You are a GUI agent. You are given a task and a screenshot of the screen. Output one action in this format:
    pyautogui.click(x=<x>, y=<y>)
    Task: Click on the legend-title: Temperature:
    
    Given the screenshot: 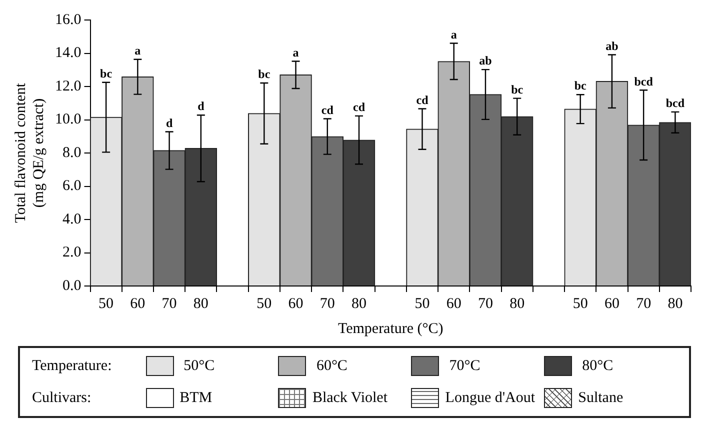 What is the action you would take?
    pyautogui.click(x=72, y=366)
    